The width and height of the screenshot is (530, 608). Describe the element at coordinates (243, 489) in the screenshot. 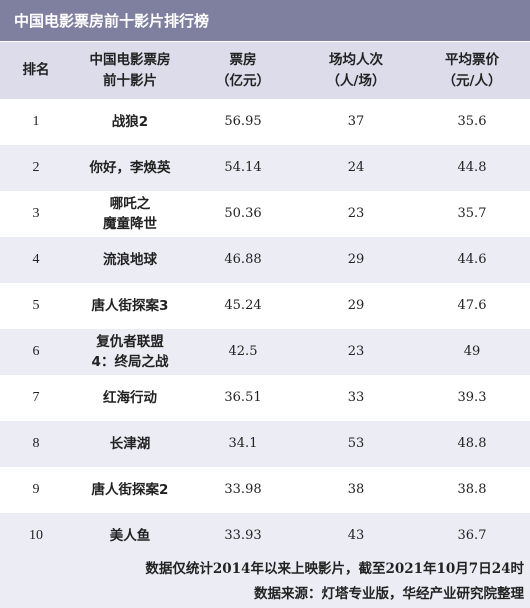

I see `cell-box-office: 33.98` at that location.